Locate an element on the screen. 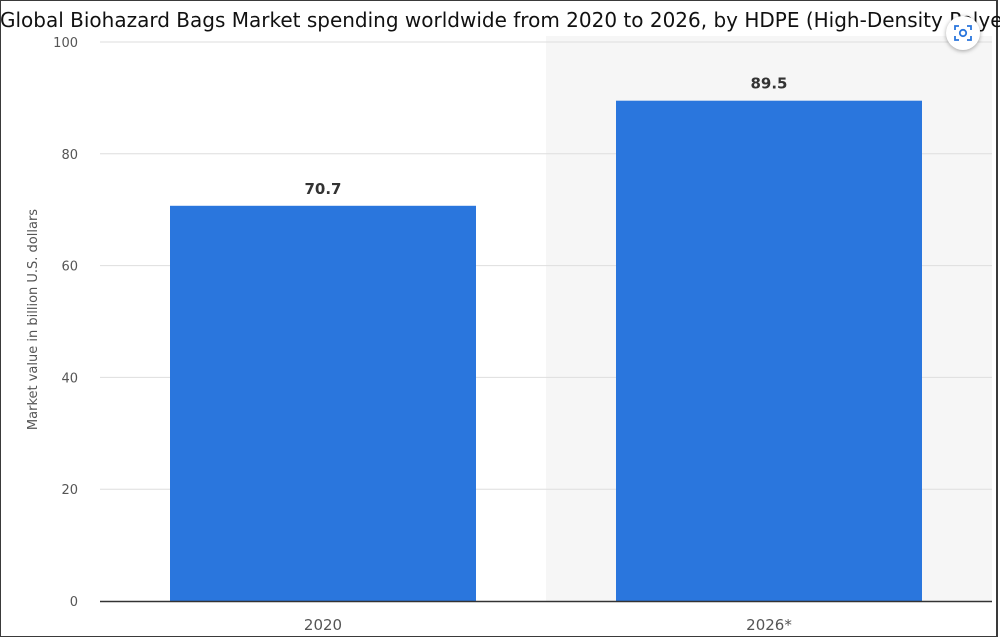 Image resolution: width=1000 pixels, height=639 pixels. visual-search-button is located at coordinates (963, 33).